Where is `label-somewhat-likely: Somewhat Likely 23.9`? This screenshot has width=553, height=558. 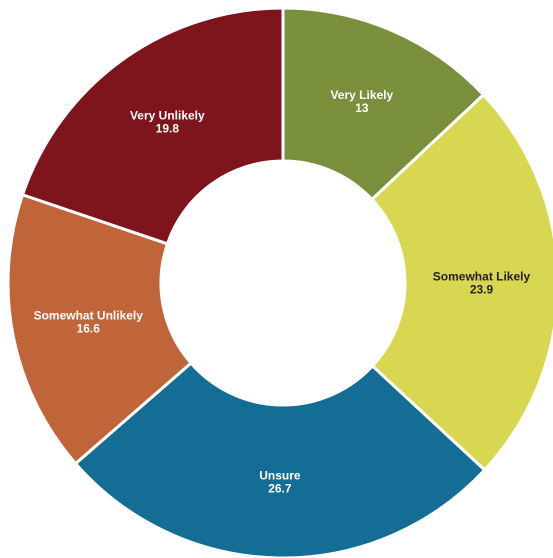 label-somewhat-likely: Somewhat Likely 23.9 is located at coordinates (482, 282).